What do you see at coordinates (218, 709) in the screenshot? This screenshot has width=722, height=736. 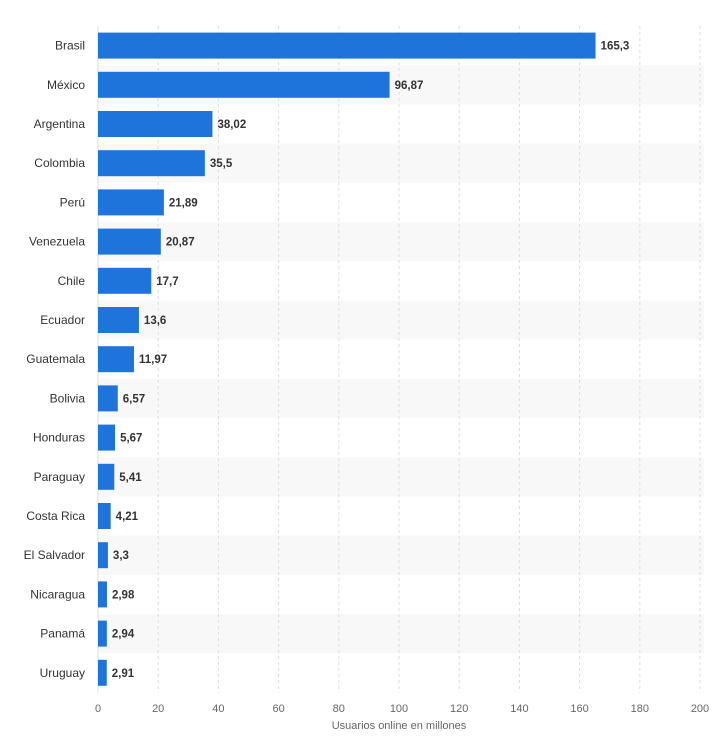 I see `x-tick-label: 40` at bounding box center [218, 709].